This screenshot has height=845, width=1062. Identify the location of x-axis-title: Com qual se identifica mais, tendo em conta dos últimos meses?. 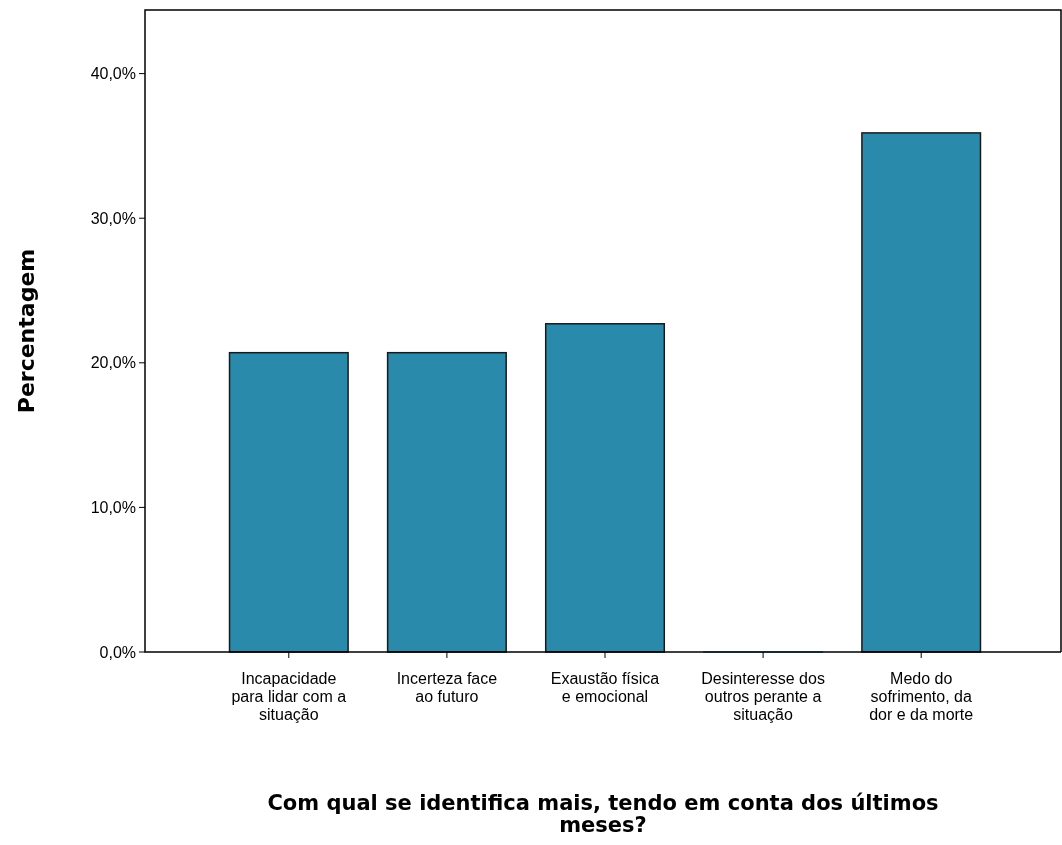
(603, 814).